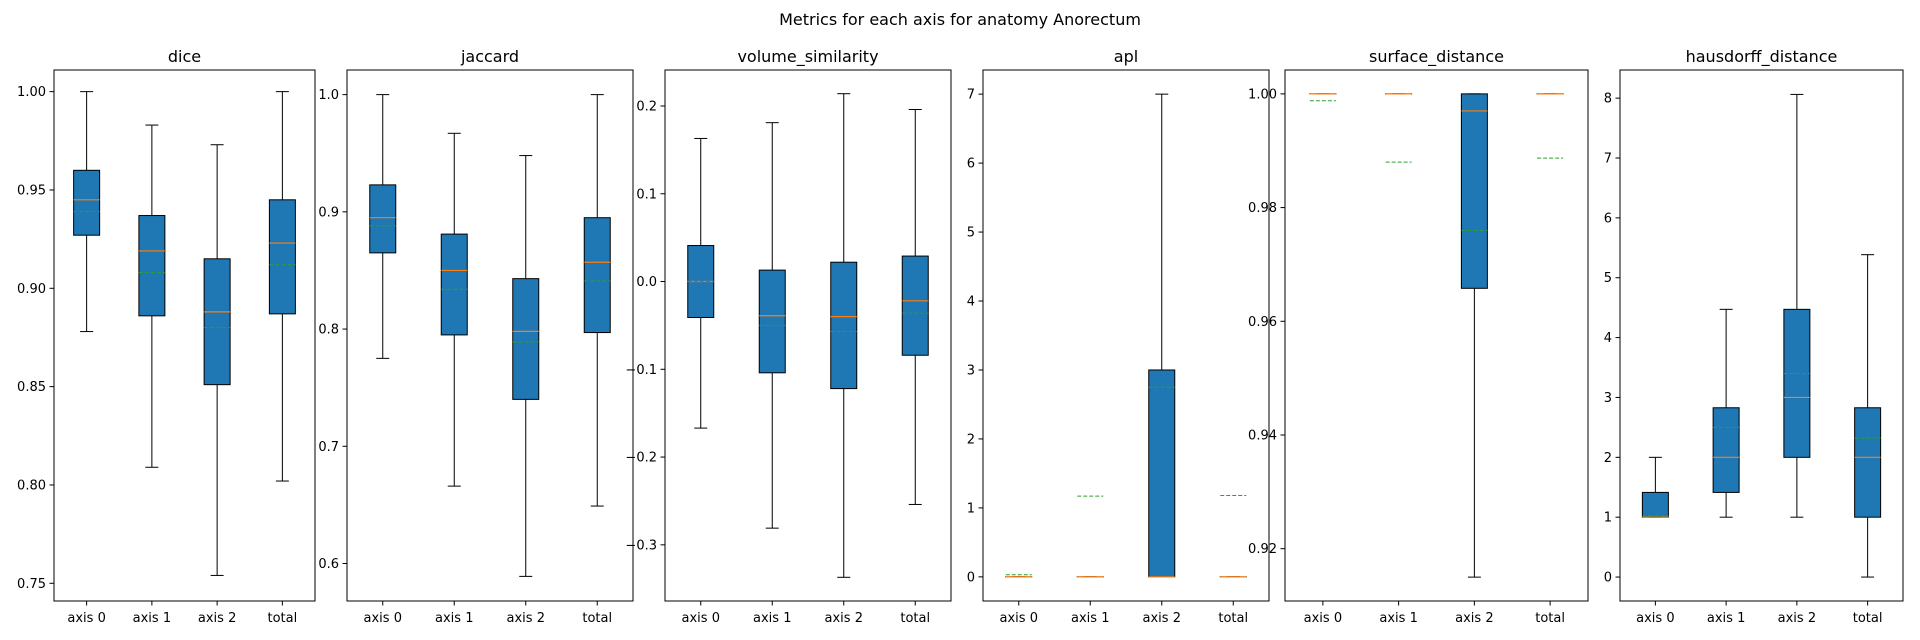 This screenshot has height=640, width=1920. I want to click on y-tick-label: 0.8, so click(328, 330).